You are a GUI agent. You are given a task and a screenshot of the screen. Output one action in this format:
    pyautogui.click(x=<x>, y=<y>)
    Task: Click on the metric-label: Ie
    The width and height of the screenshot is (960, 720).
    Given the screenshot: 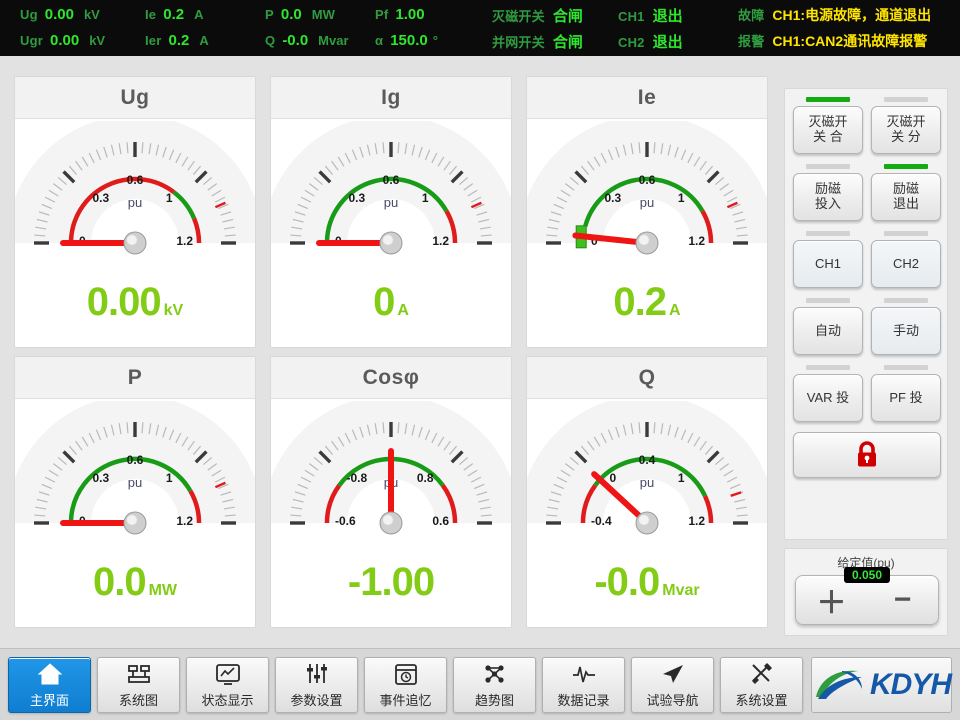 What is the action you would take?
    pyautogui.click(x=151, y=14)
    